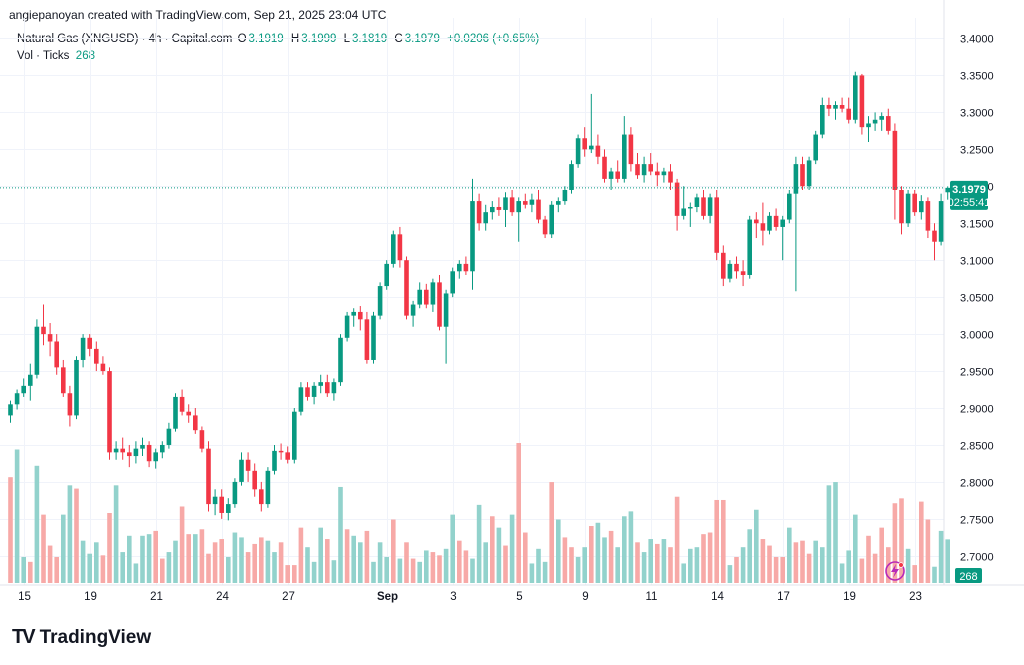 The image size is (1024, 665). What do you see at coordinates (977, 484) in the screenshot?
I see `price-tick-label: 2.8000` at bounding box center [977, 484].